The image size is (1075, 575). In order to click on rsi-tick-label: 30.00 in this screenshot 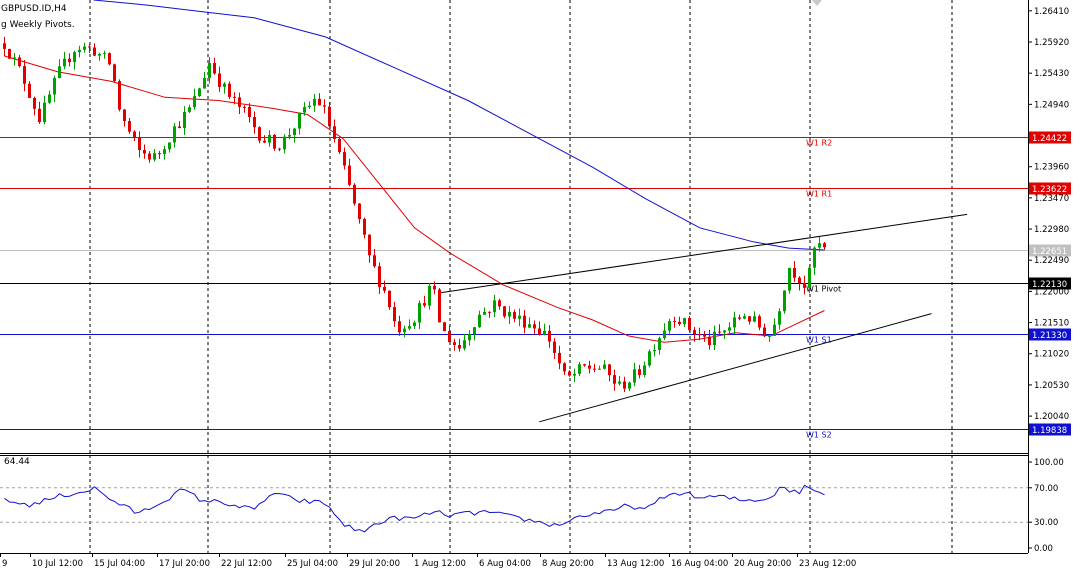, I will do `click(1046, 523)`.